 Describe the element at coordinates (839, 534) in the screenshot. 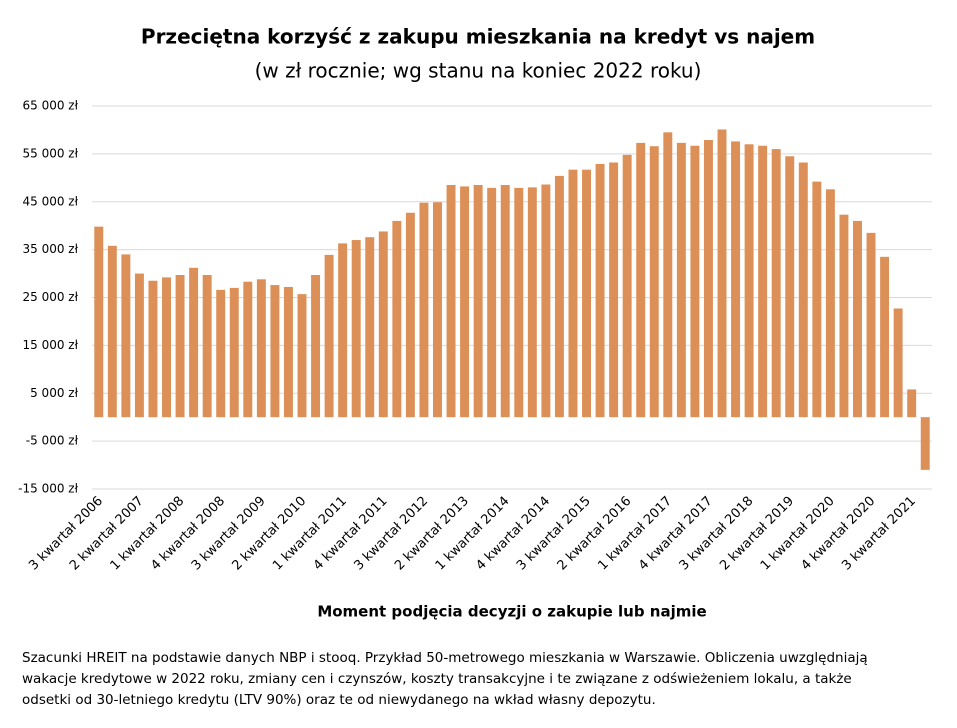

I see `x-tick-label: 4 kwartał 2020` at that location.